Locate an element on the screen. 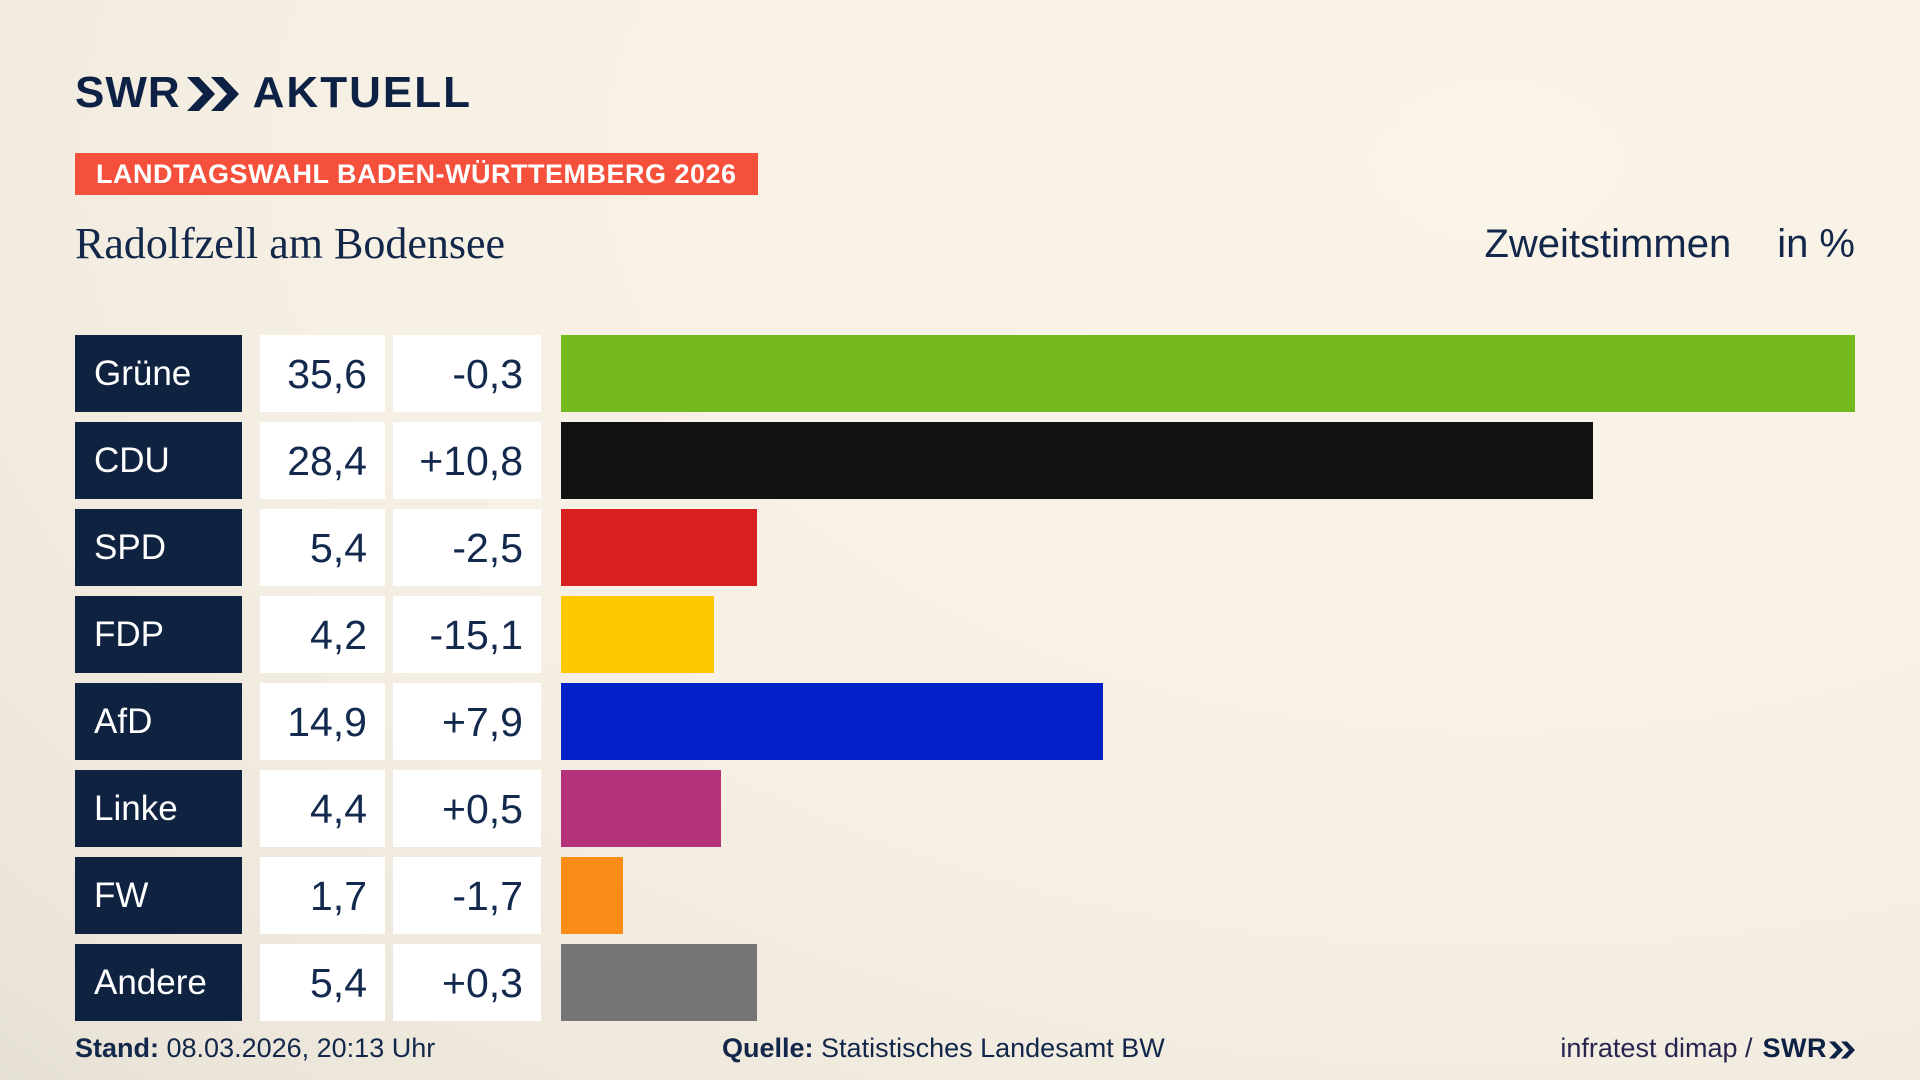  subtitle-votes-type: Zweitstimmen is located at coordinates (1608, 244).